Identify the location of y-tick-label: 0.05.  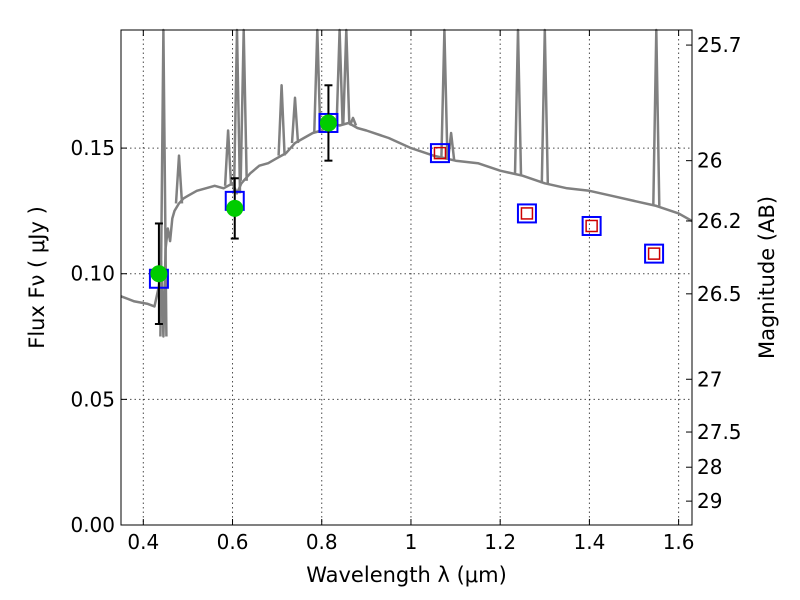
(92, 399).